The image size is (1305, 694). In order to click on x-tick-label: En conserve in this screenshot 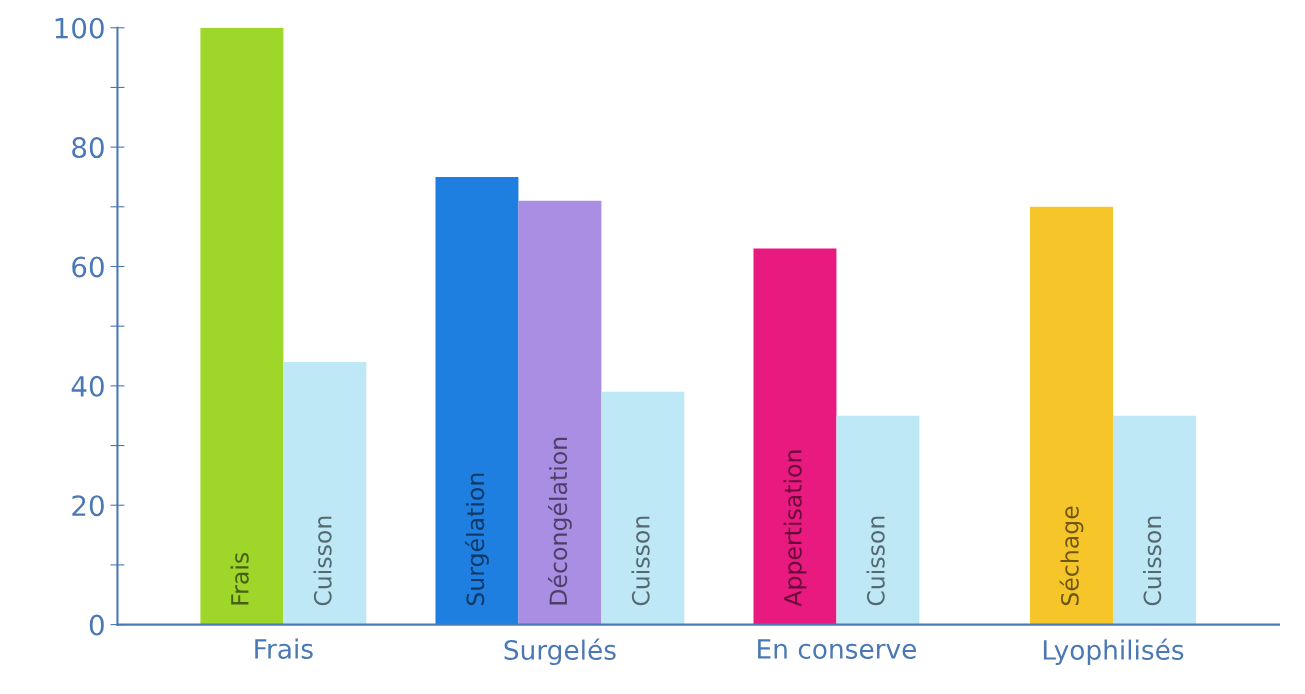, I will do `click(837, 649)`.